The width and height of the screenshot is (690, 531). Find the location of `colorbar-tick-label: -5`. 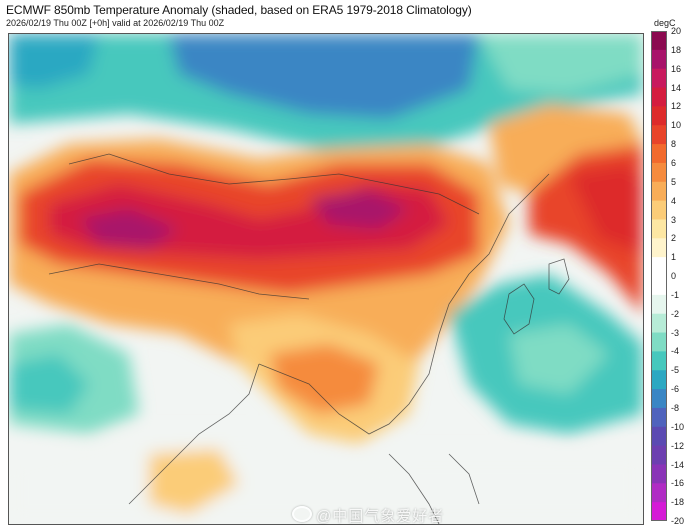

colorbar-tick-label: -5 is located at coordinates (675, 370).